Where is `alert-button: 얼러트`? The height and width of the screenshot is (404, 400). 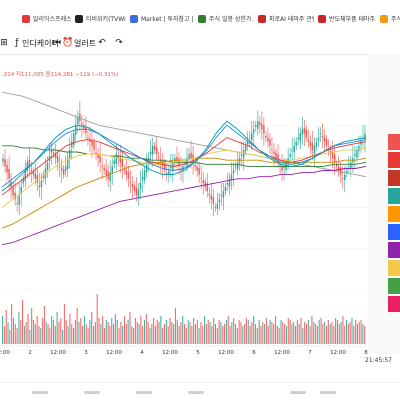 alert-button: 얼러트 is located at coordinates (85, 43).